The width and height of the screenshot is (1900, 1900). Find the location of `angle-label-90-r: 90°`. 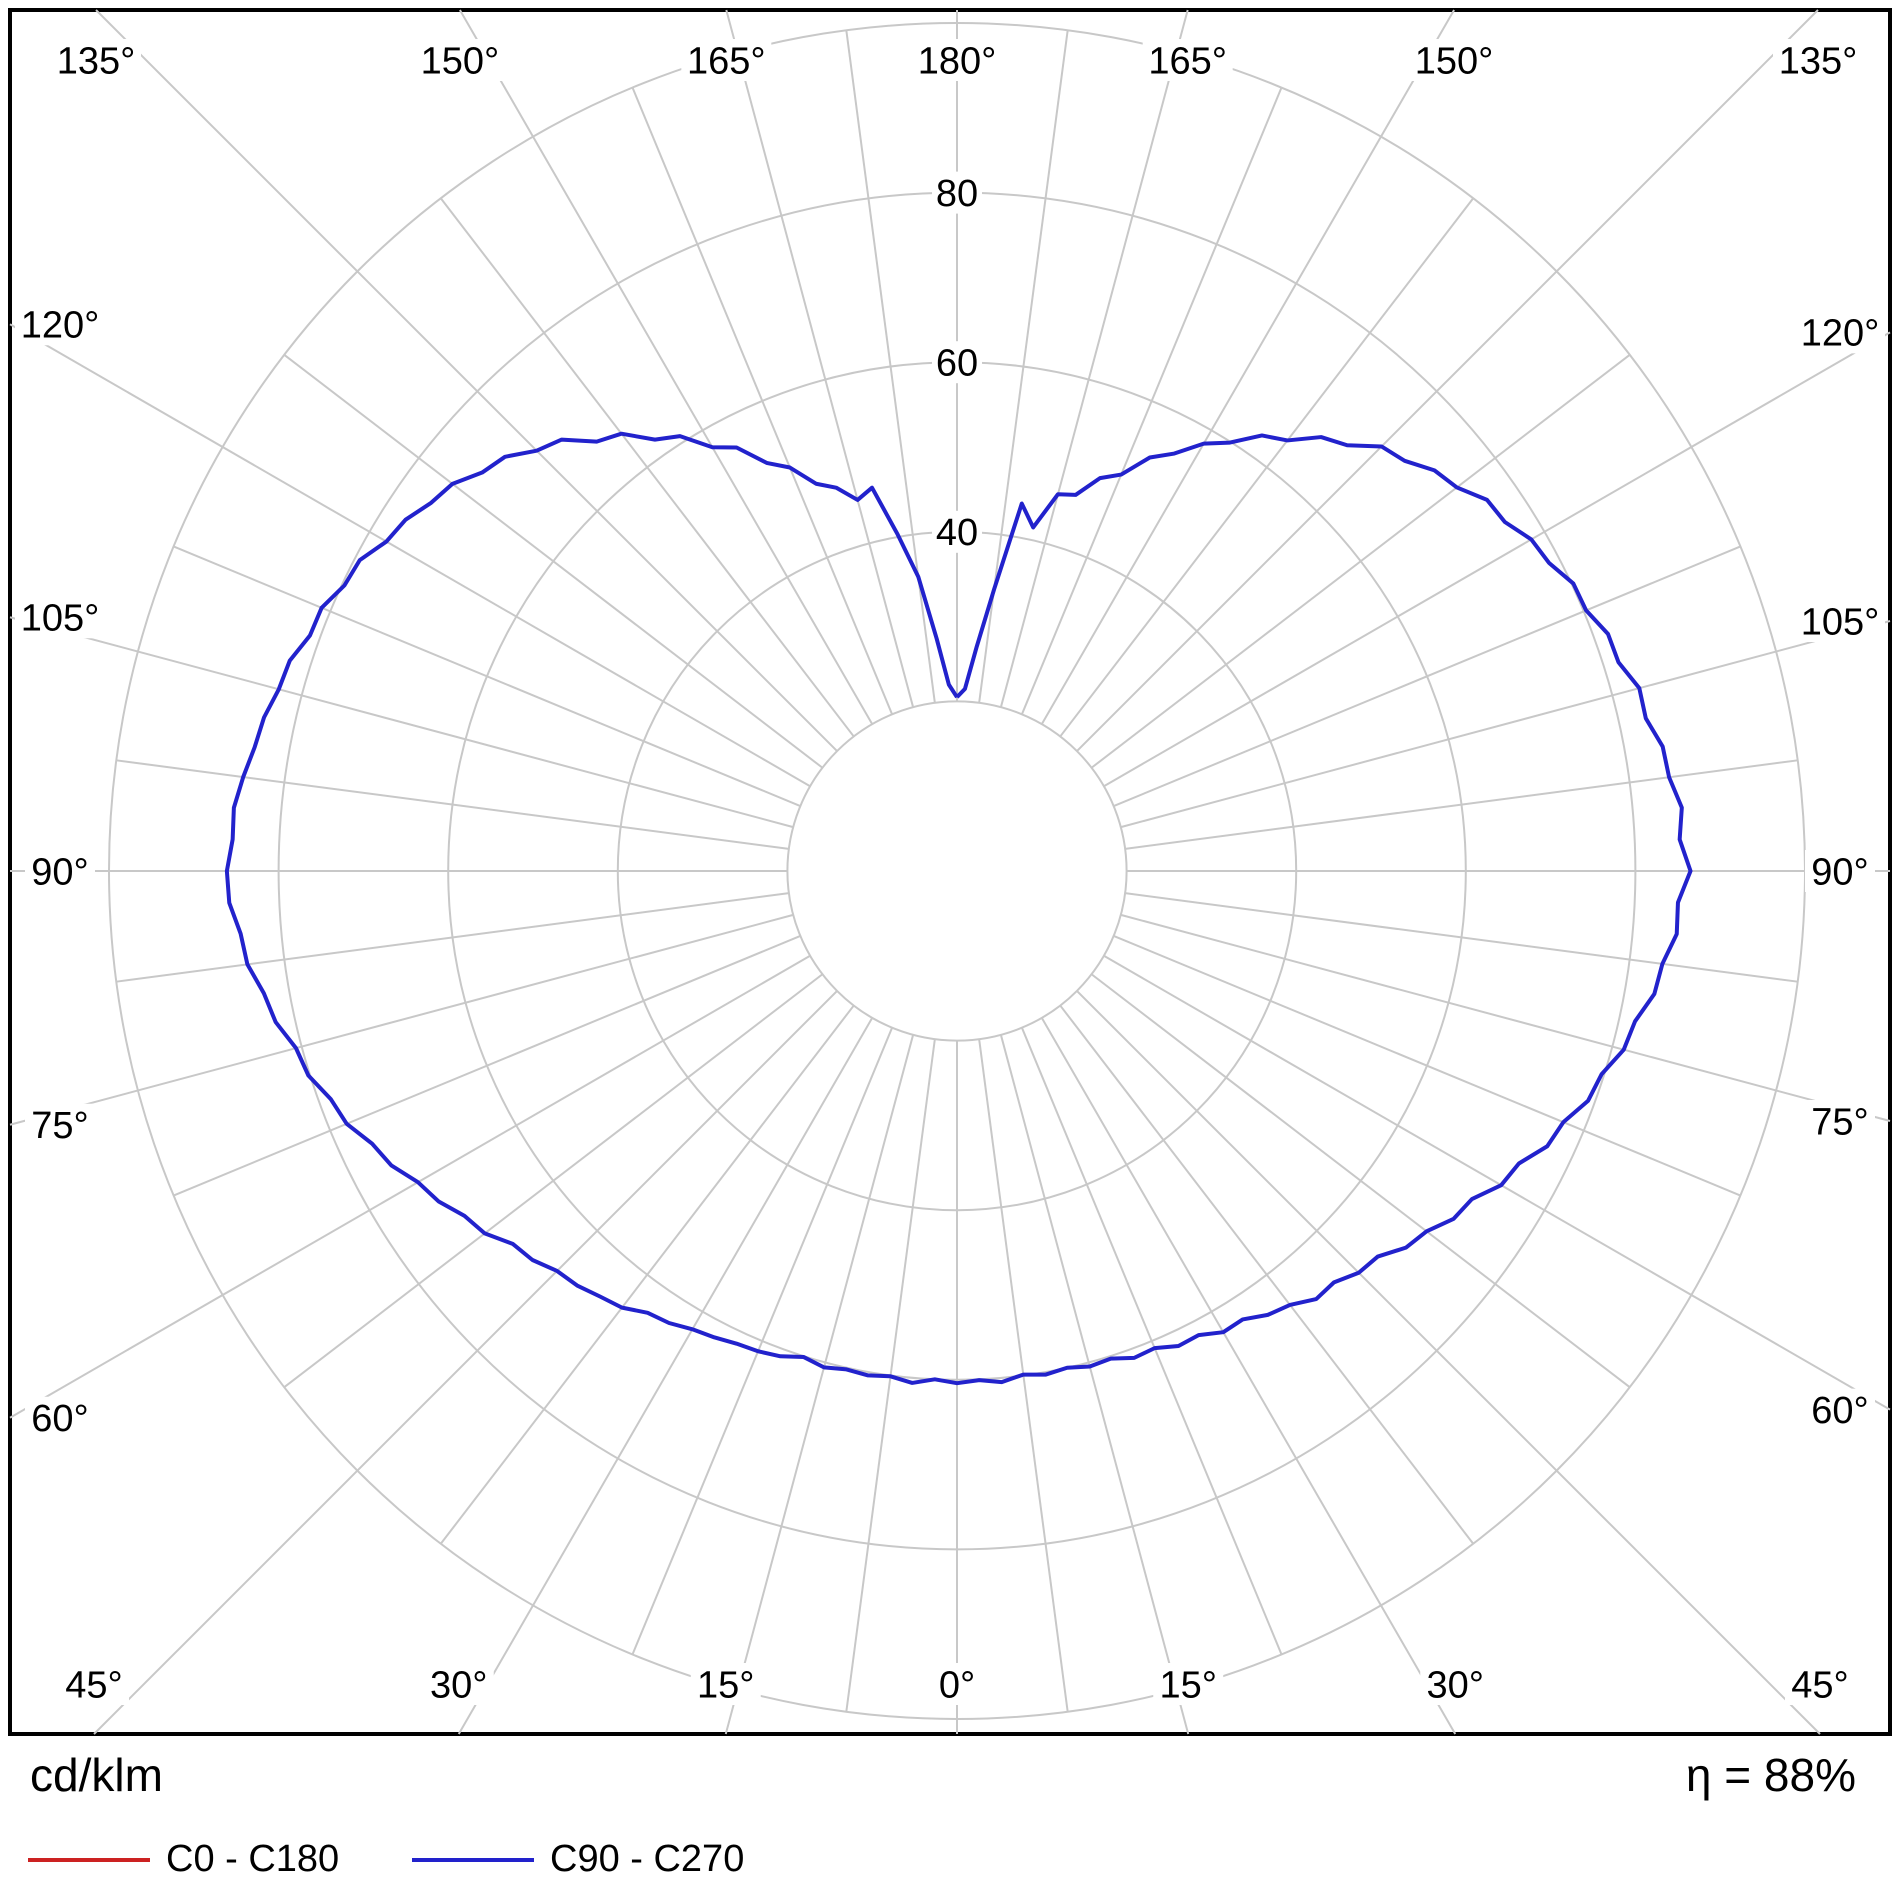

angle-label-90-r: 90° is located at coordinates (1839, 872).